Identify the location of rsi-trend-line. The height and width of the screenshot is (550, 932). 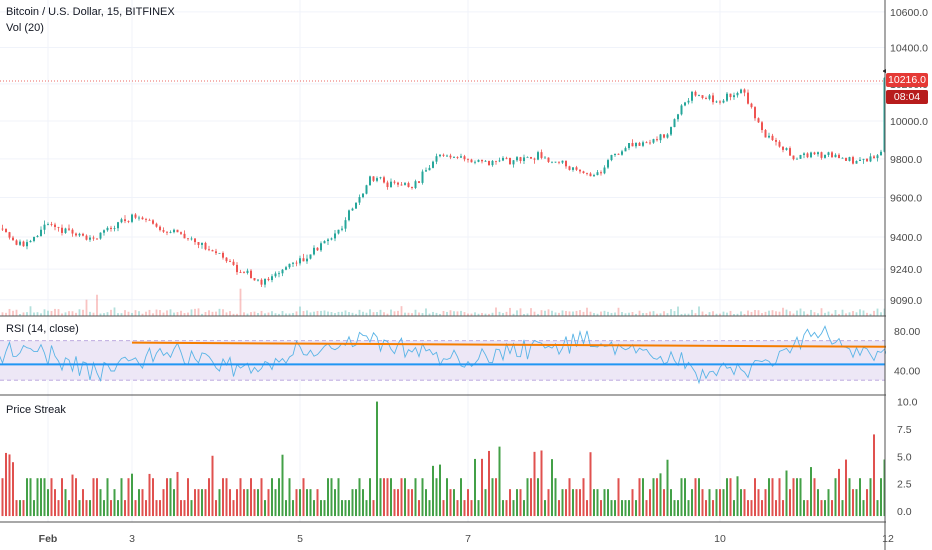
(531, 345).